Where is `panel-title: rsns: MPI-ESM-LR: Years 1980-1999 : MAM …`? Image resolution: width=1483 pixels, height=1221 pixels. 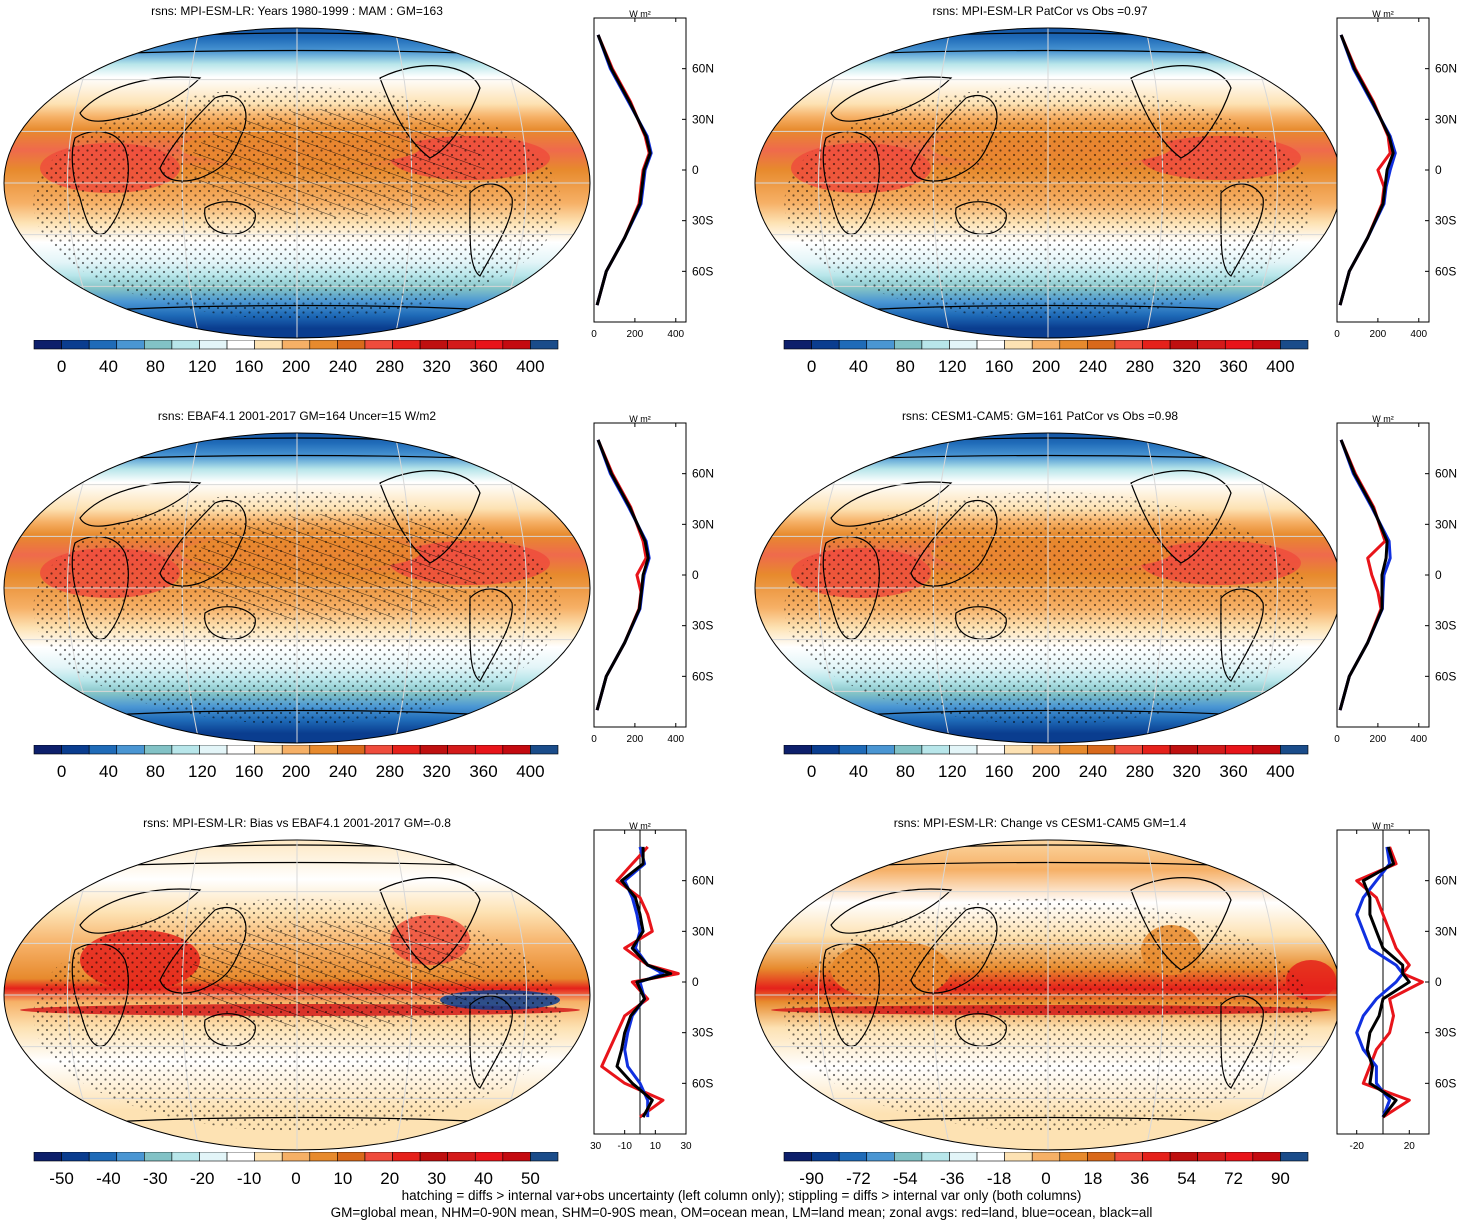 panel-title: rsns: MPI-ESM-LR: Years 1980-1999 : MAM … is located at coordinates (297, 11).